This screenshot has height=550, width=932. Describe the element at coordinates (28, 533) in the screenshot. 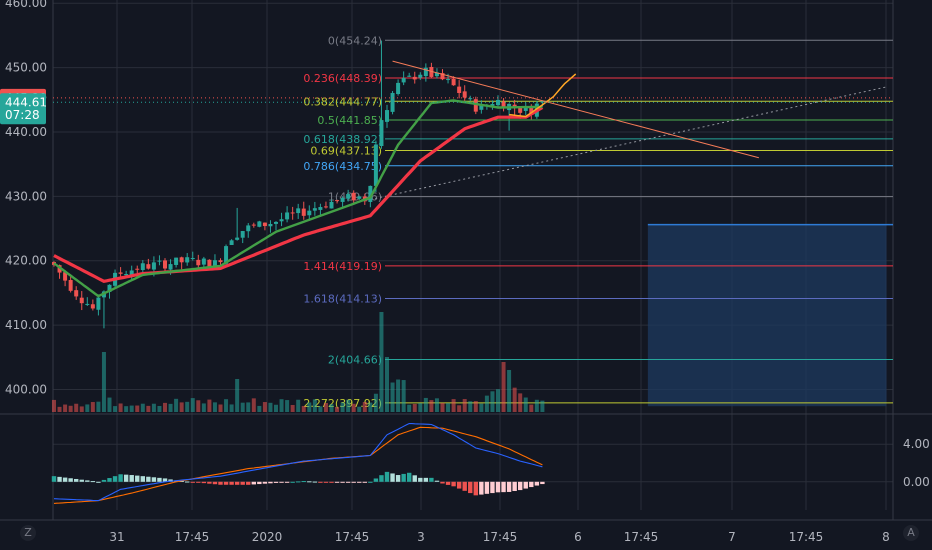

I see `zoom-button: Z` at that location.